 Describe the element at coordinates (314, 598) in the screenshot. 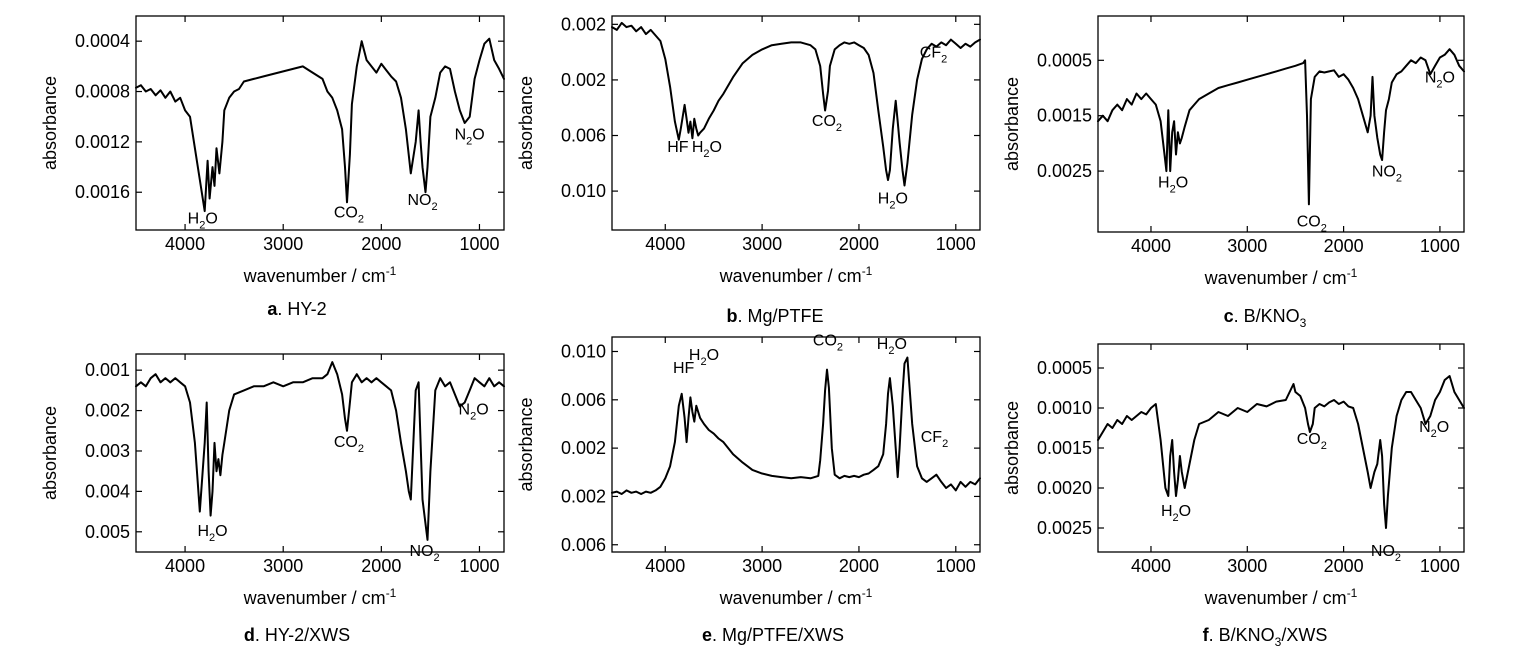

I see `x-axis-title-text: wavenumber / cm` at that location.